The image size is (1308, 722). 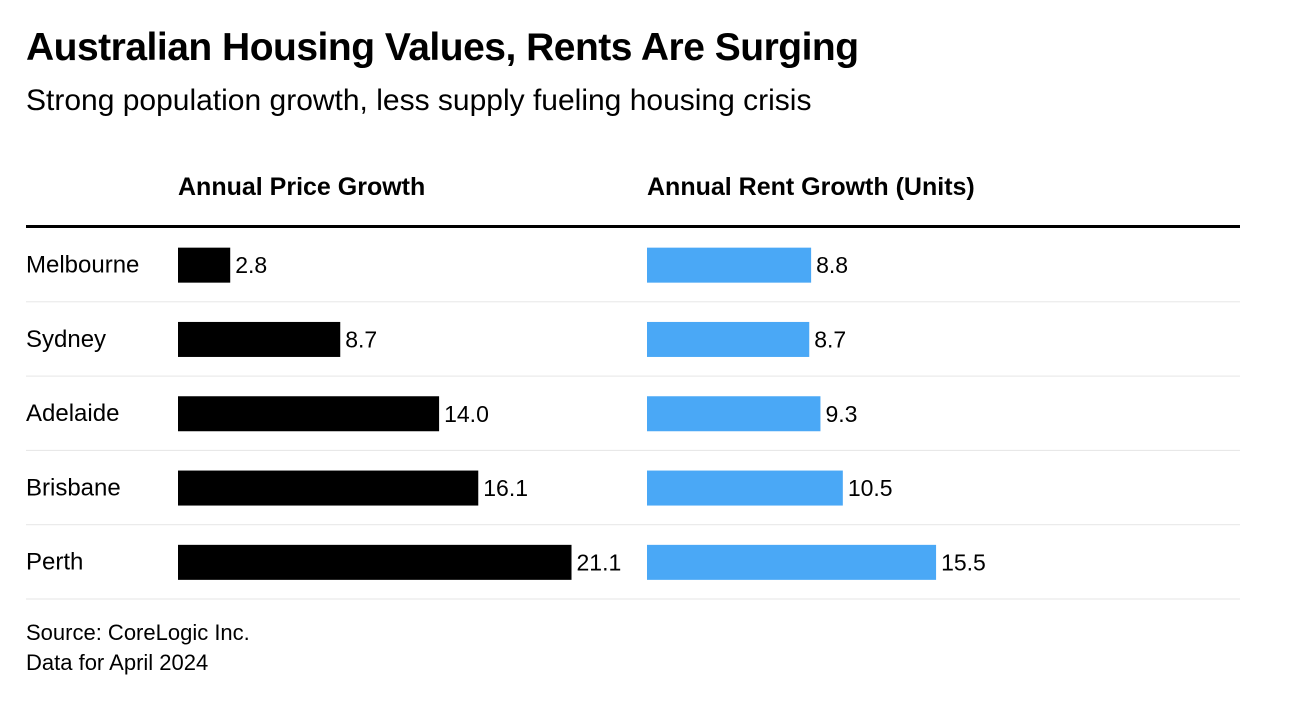 What do you see at coordinates (259, 339) in the screenshot?
I see `price-bar-sydney` at bounding box center [259, 339].